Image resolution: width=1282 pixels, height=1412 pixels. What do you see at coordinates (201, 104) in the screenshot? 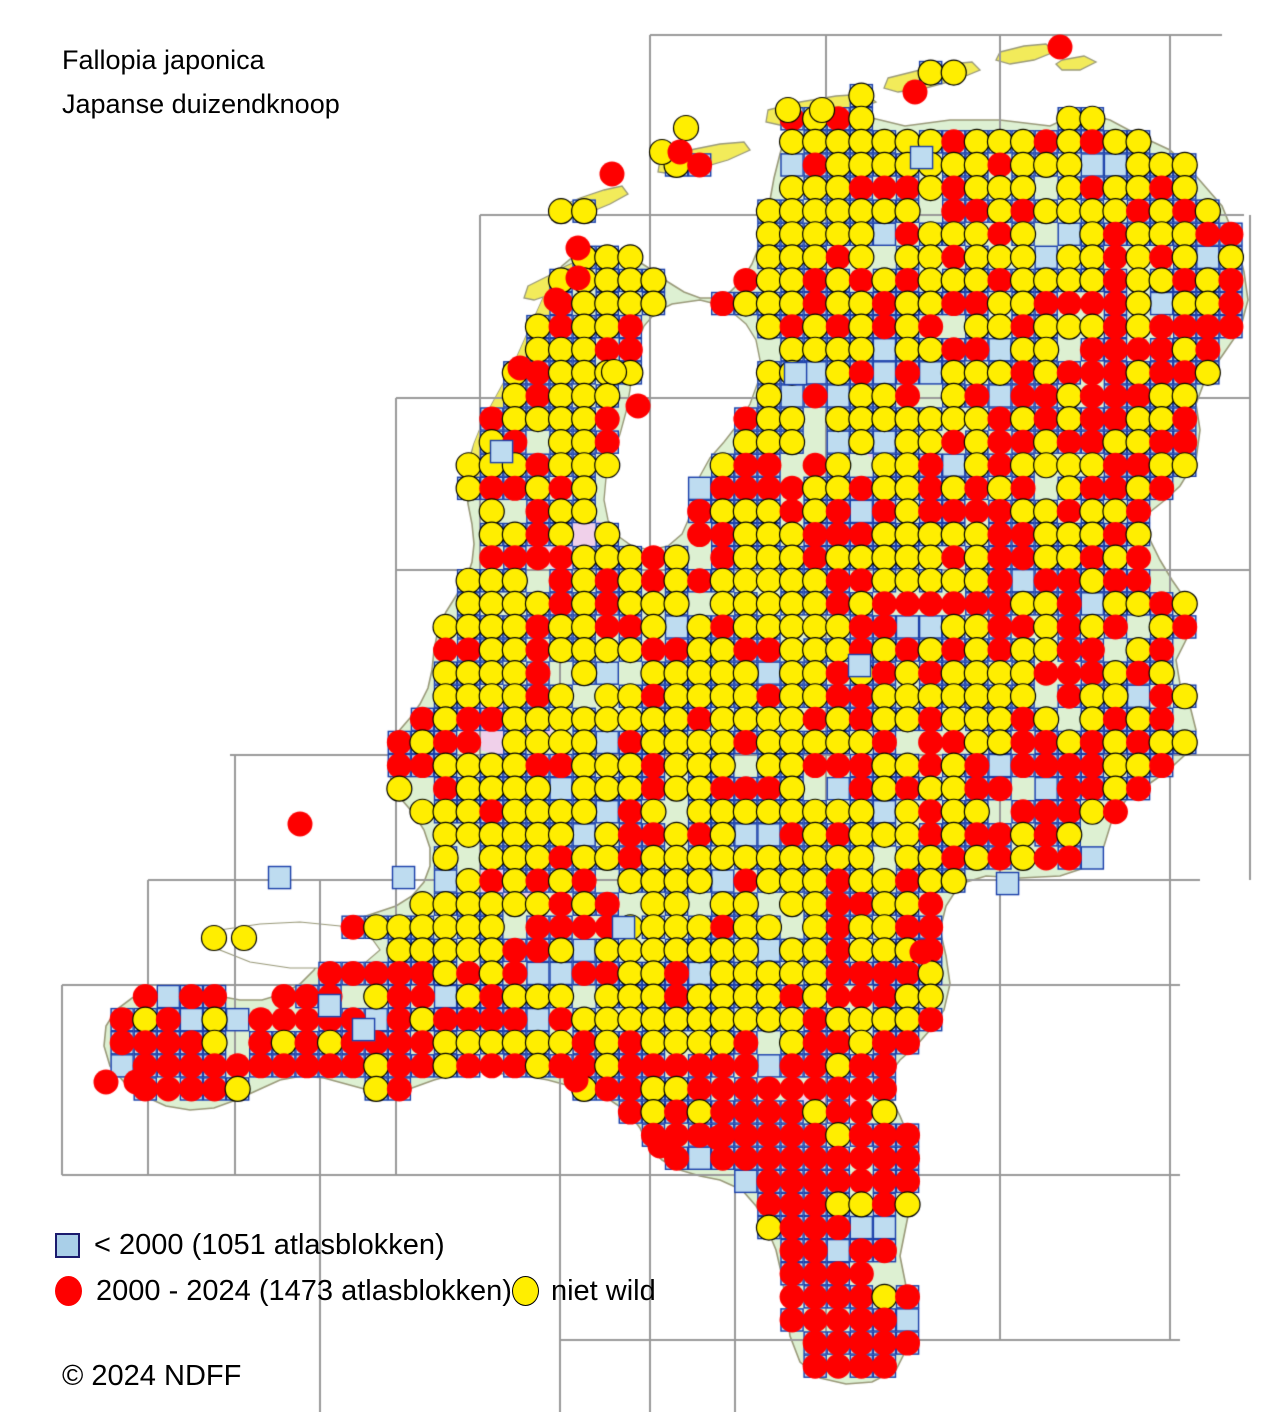
I see `common-name: Japanse duizendknoop` at bounding box center [201, 104].